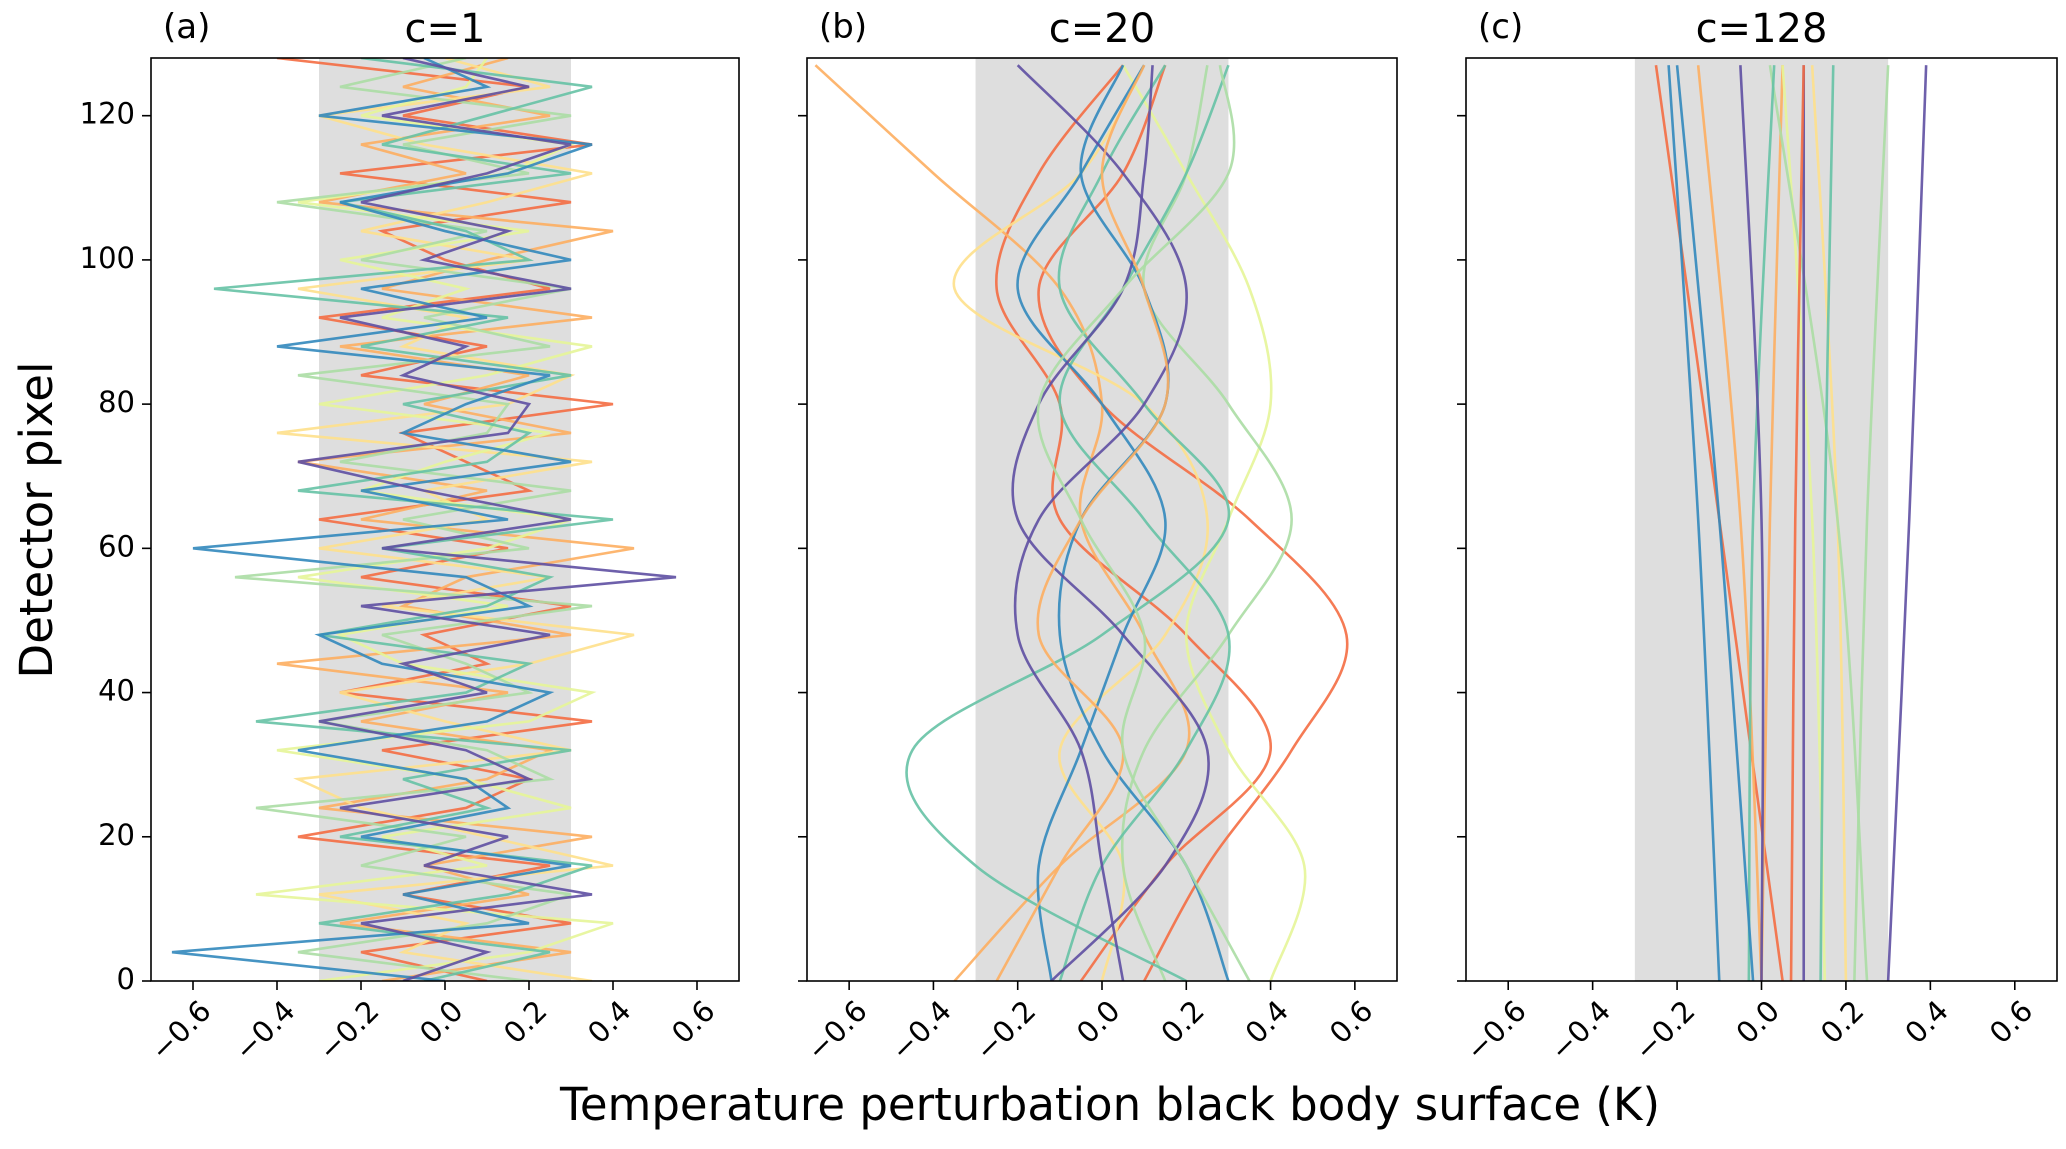 The width and height of the screenshot is (2066, 1149). Describe the element at coordinates (107, 114) in the screenshot. I see `y-tick-label: 120` at that location.